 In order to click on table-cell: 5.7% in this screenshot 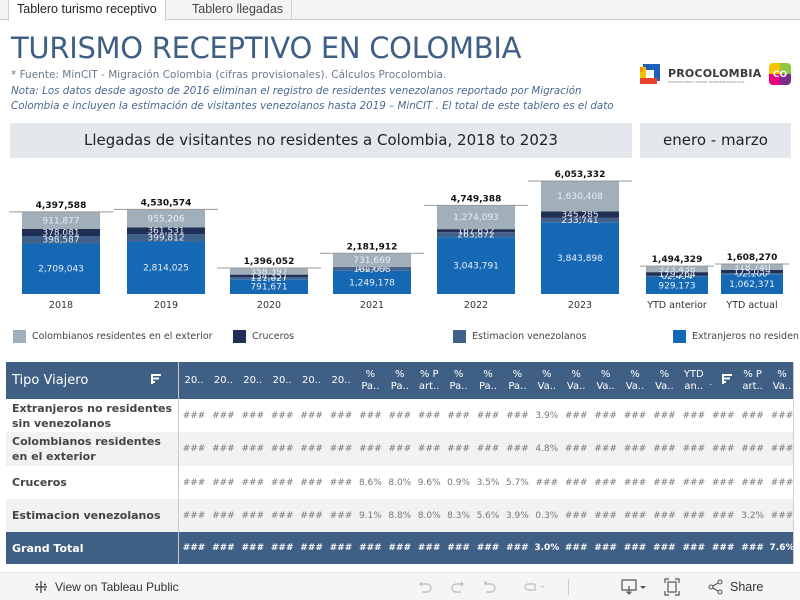, I will do `click(517, 482)`.